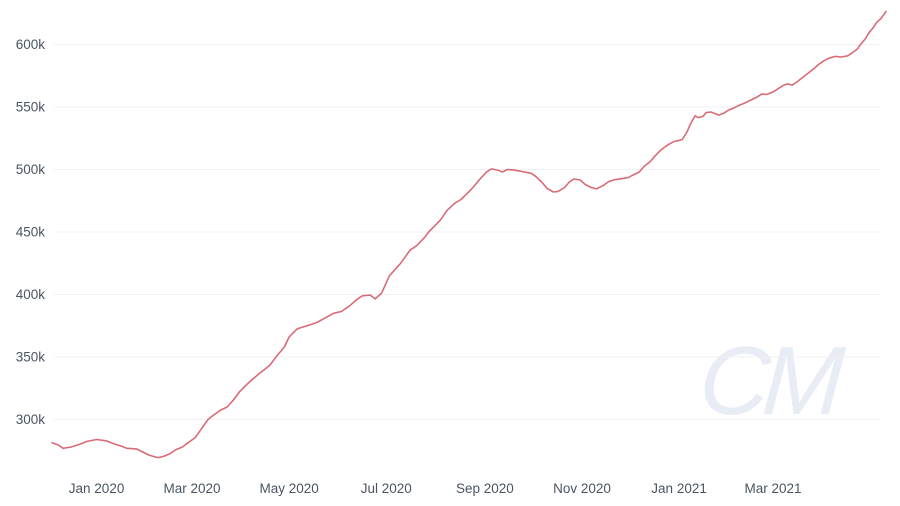 The width and height of the screenshot is (900, 506). What do you see at coordinates (31, 107) in the screenshot?
I see `y-axis-tick-label: 550k` at bounding box center [31, 107].